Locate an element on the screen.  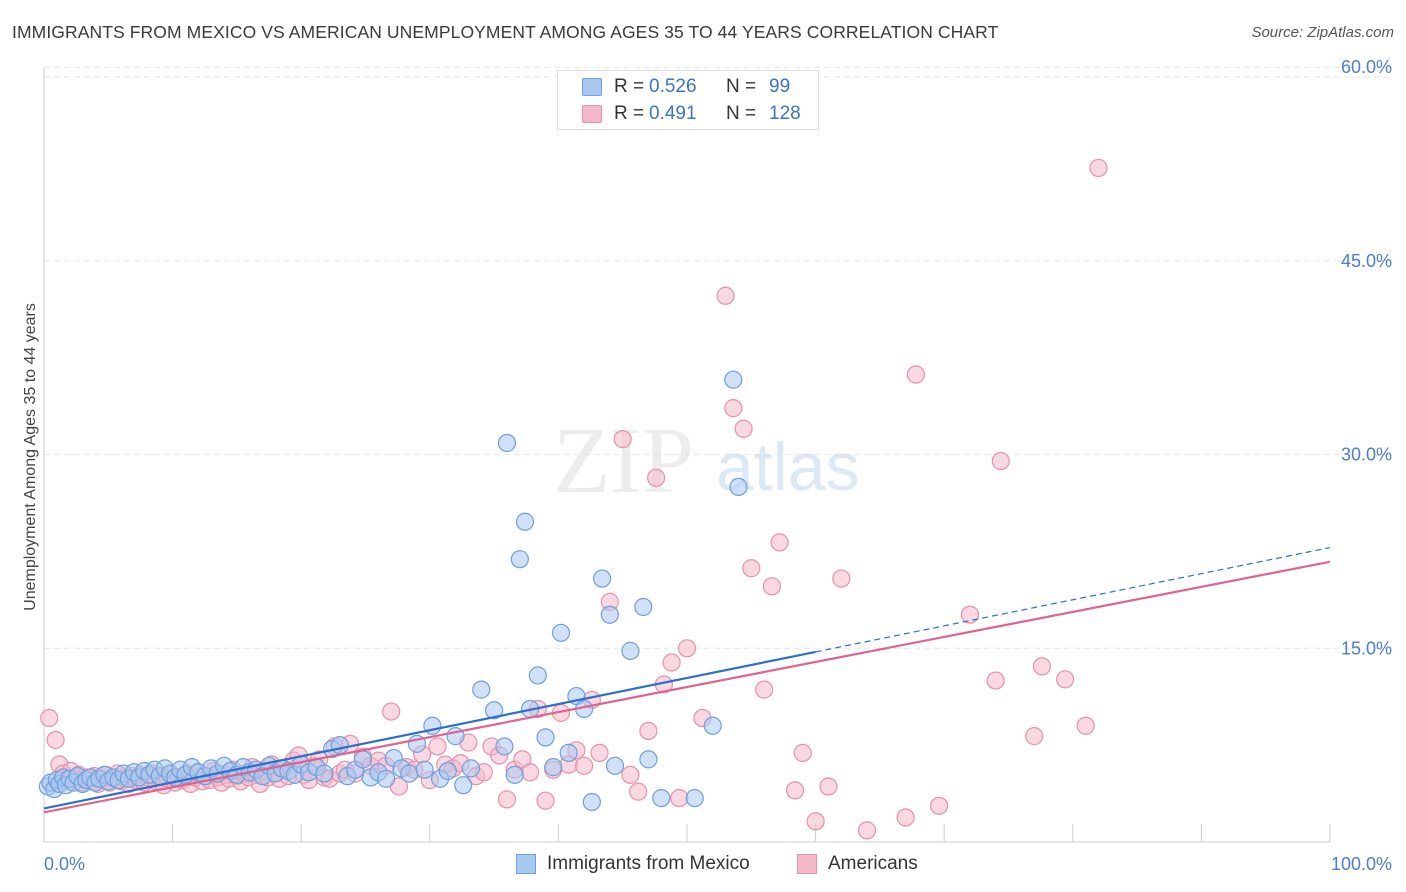
y-tick-label: 15.0% is located at coordinates (1366, 648).